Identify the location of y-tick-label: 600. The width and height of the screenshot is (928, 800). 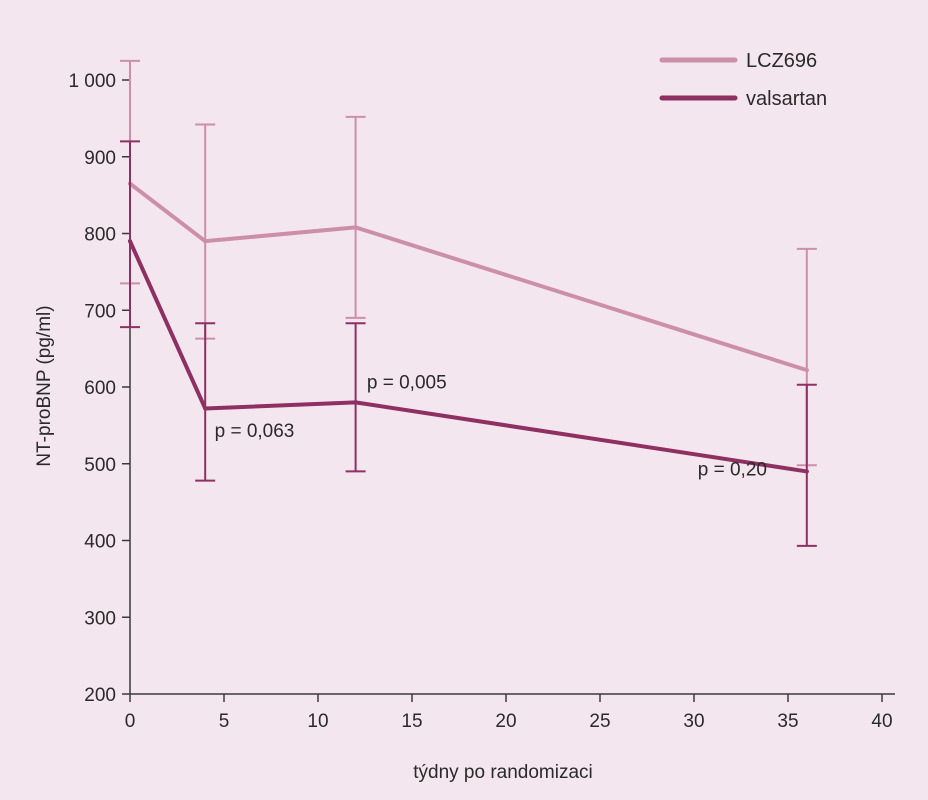
(100, 388).